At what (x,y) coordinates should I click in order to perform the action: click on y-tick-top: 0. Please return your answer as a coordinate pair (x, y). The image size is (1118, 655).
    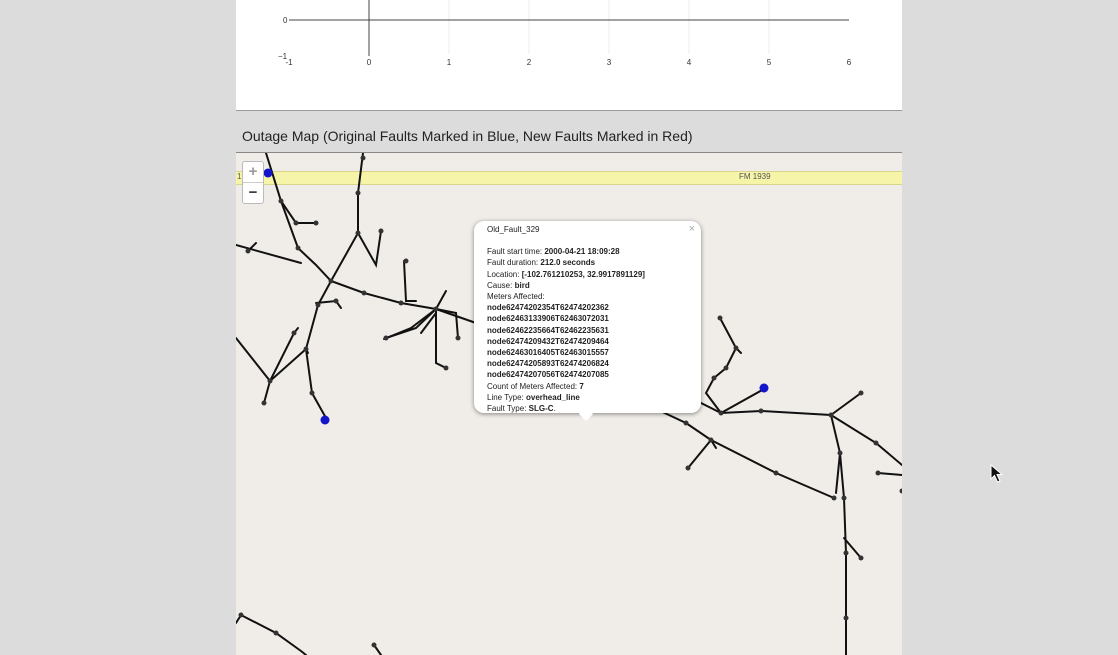
    Looking at the image, I should click on (285, 20).